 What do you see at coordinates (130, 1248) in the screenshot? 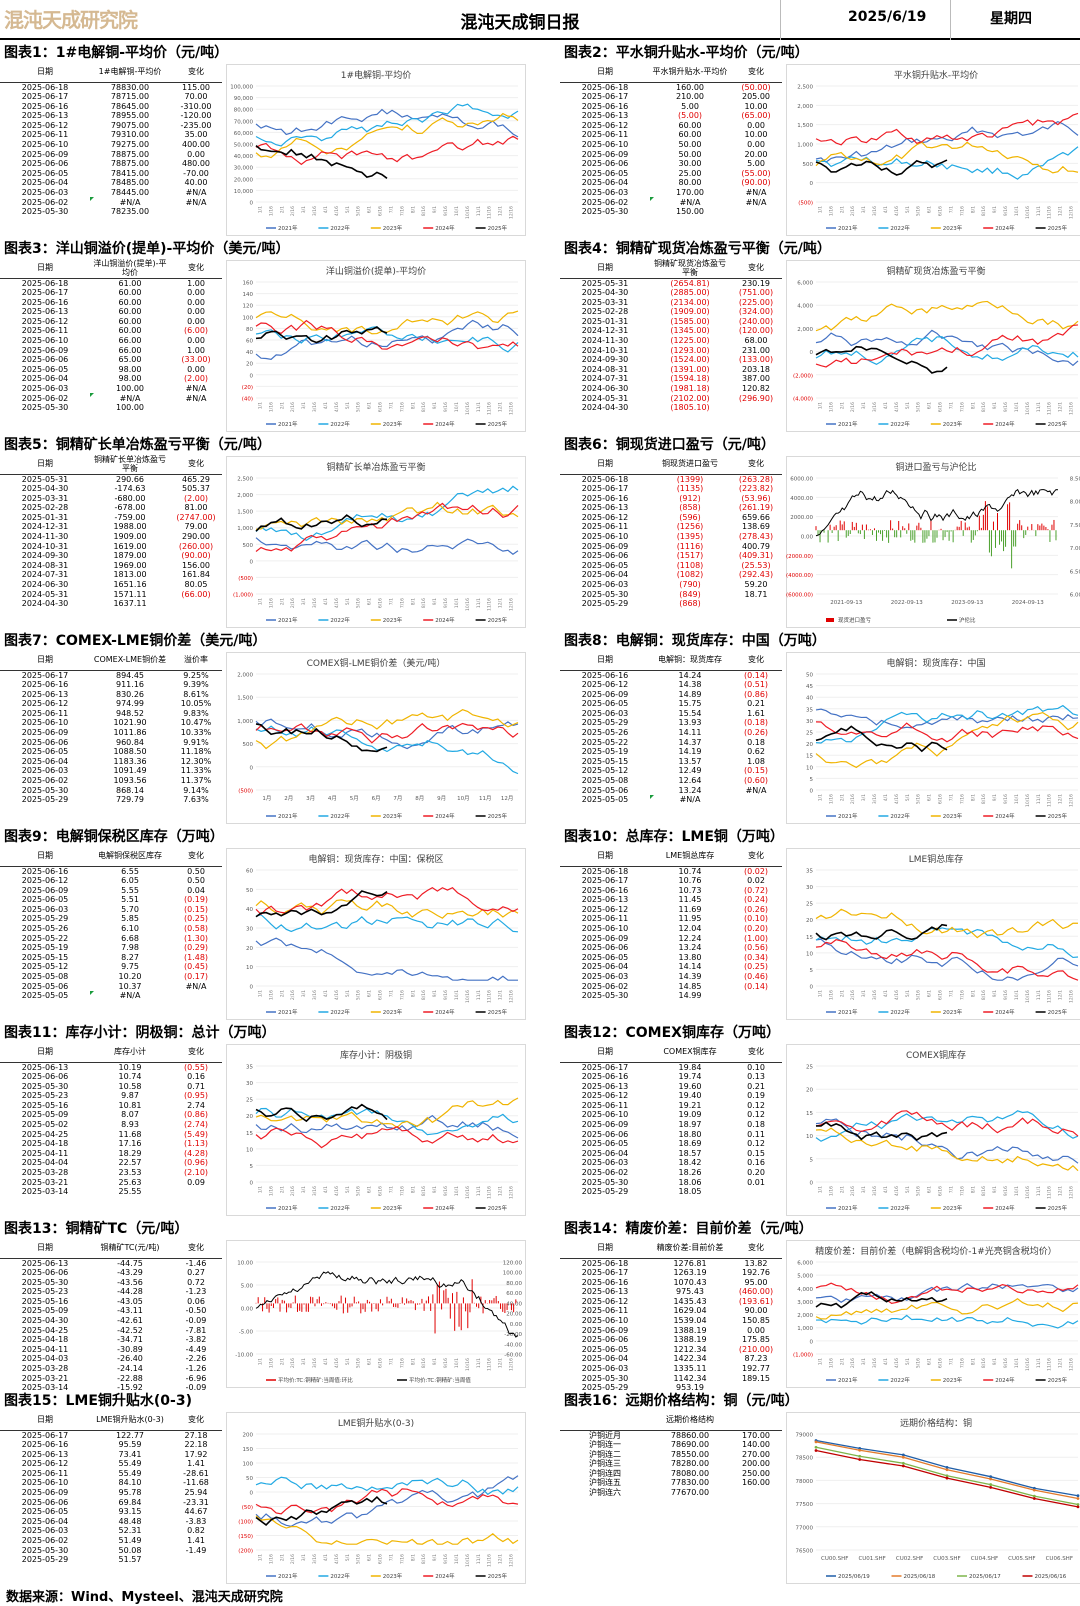
I see `table-header: 铜精矿TC(元/吨)` at bounding box center [130, 1248].